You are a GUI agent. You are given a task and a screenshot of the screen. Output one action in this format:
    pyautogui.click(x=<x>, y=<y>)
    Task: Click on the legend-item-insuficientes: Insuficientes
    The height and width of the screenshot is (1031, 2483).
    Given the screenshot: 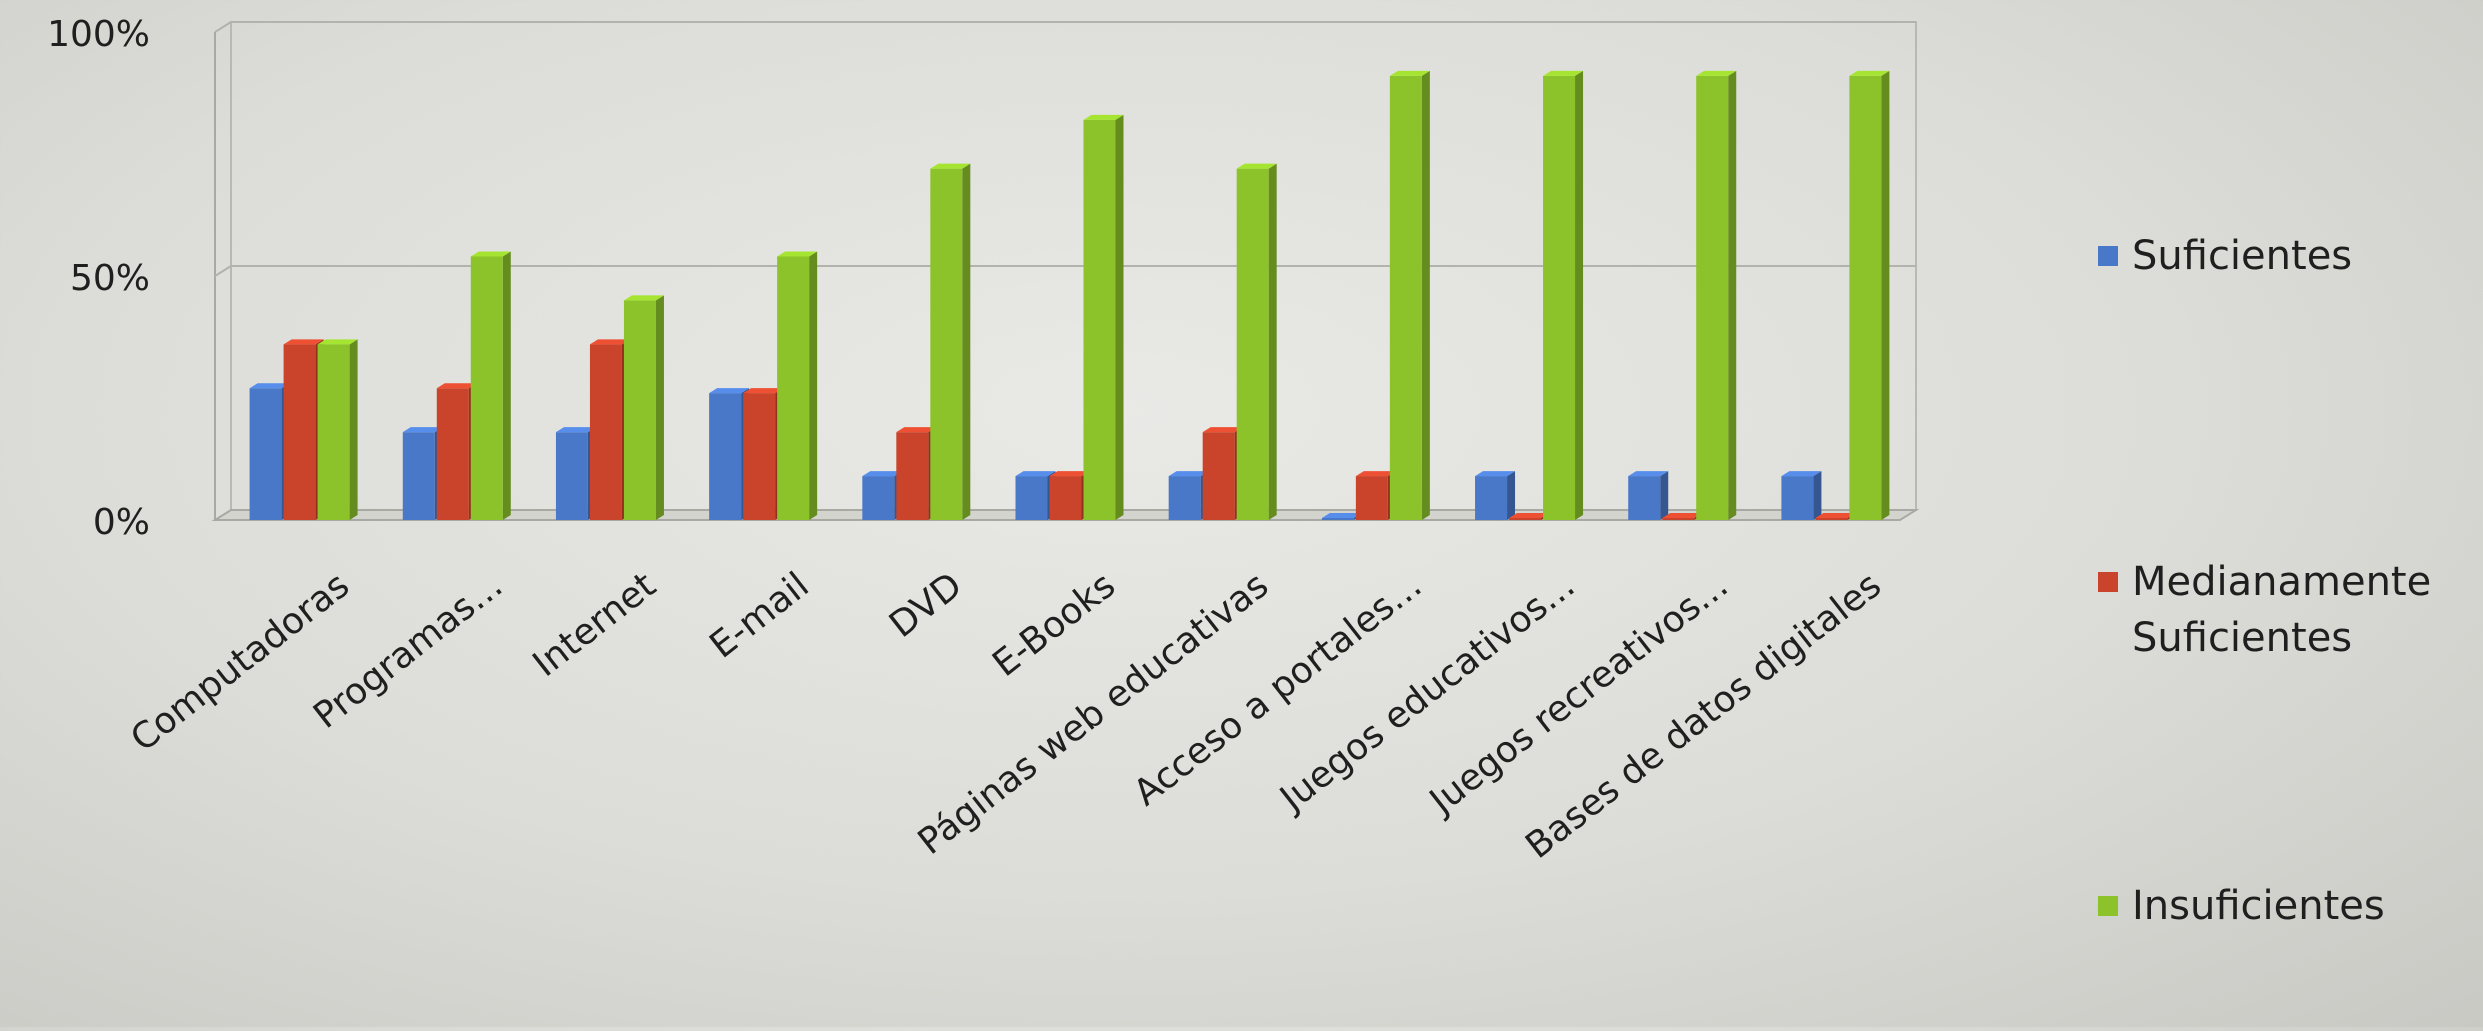 What is the action you would take?
    pyautogui.click(x=2285, y=906)
    